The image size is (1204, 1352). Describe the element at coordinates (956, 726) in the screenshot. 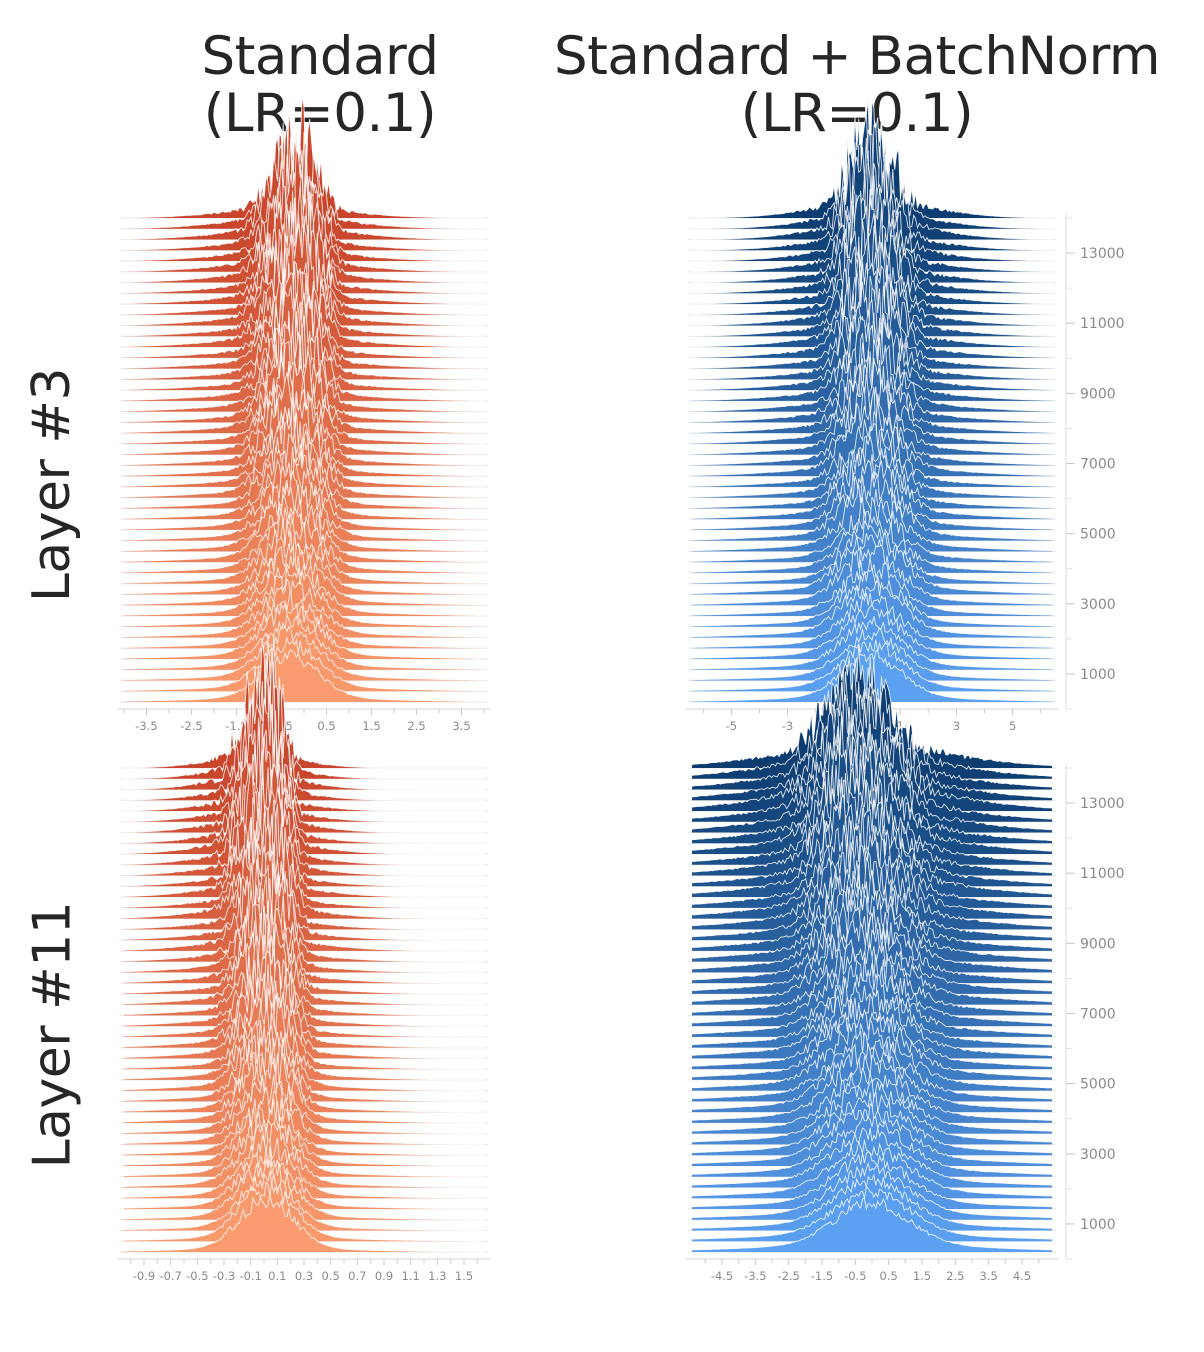

I see `x-tick-label: 3` at that location.